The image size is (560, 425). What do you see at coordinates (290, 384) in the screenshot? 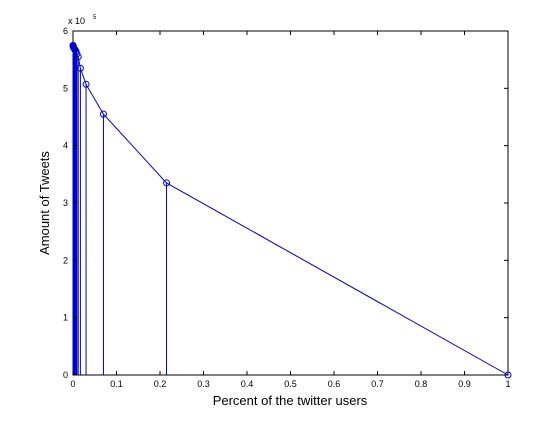
I see `x-tick-label: 0.5` at bounding box center [290, 384].